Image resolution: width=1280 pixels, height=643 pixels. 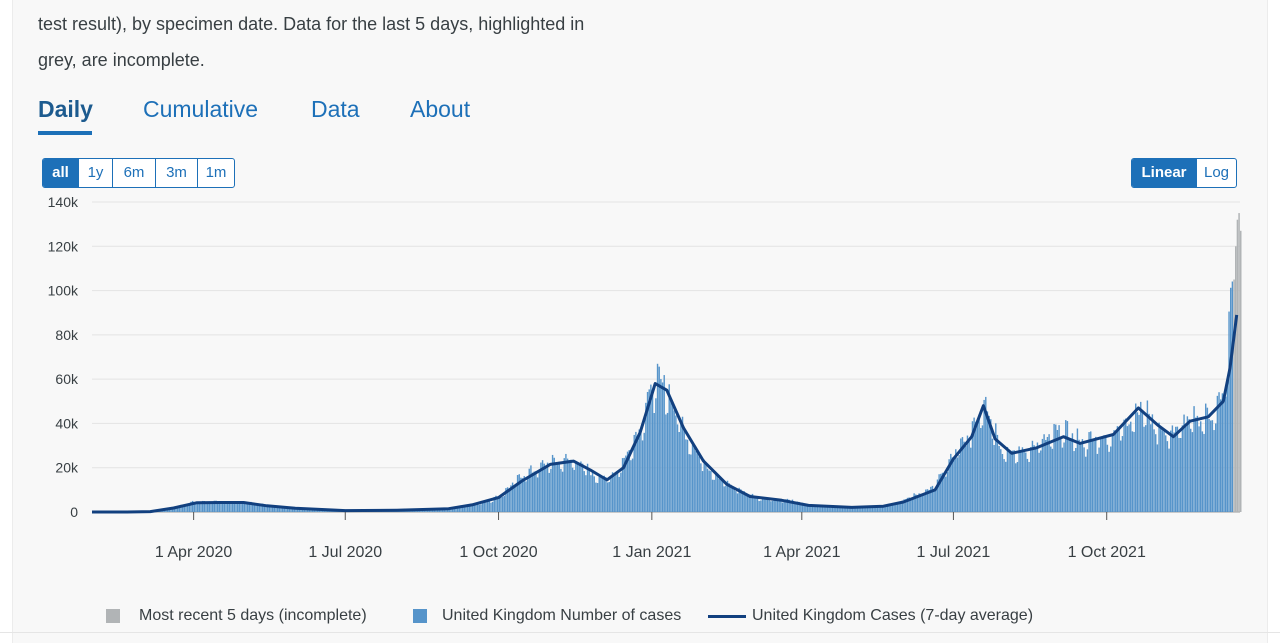 I want to click on range-1y-button: 1y, so click(x=95, y=173).